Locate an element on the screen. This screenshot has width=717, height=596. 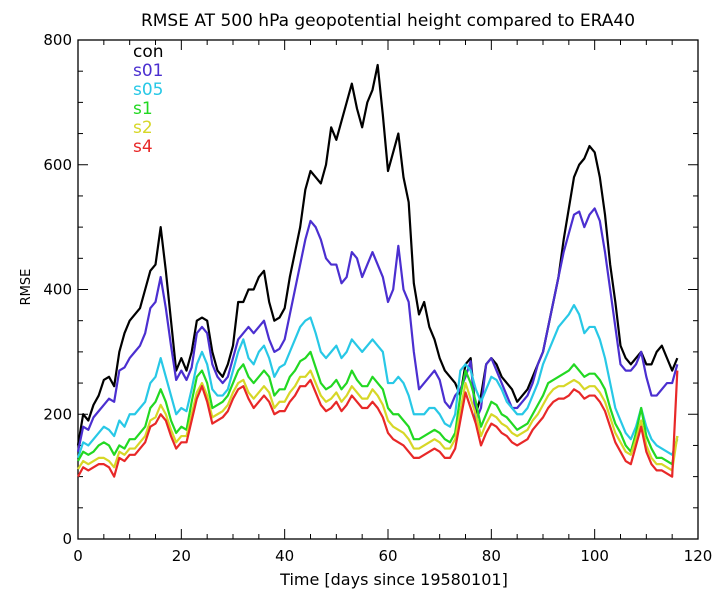
y-tick-label: 600 is located at coordinates (57, 165).